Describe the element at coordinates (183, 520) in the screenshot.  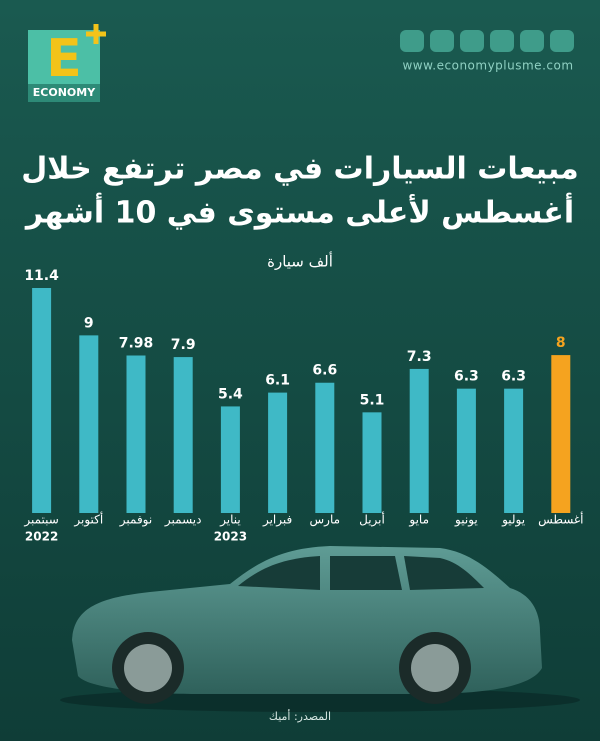
I see `x-tick-label: ديسمبر` at that location.